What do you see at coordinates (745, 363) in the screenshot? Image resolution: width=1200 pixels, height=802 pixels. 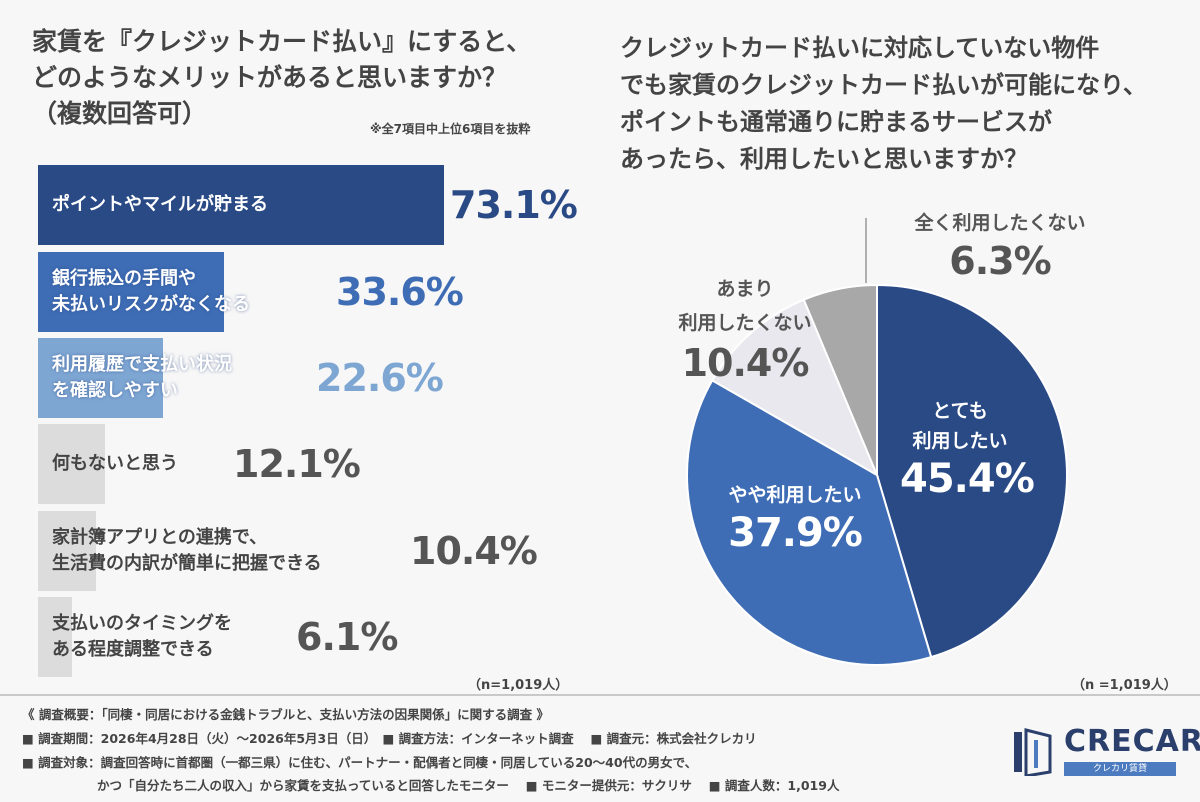 I see `pie-value-label: 10.4%` at bounding box center [745, 363].